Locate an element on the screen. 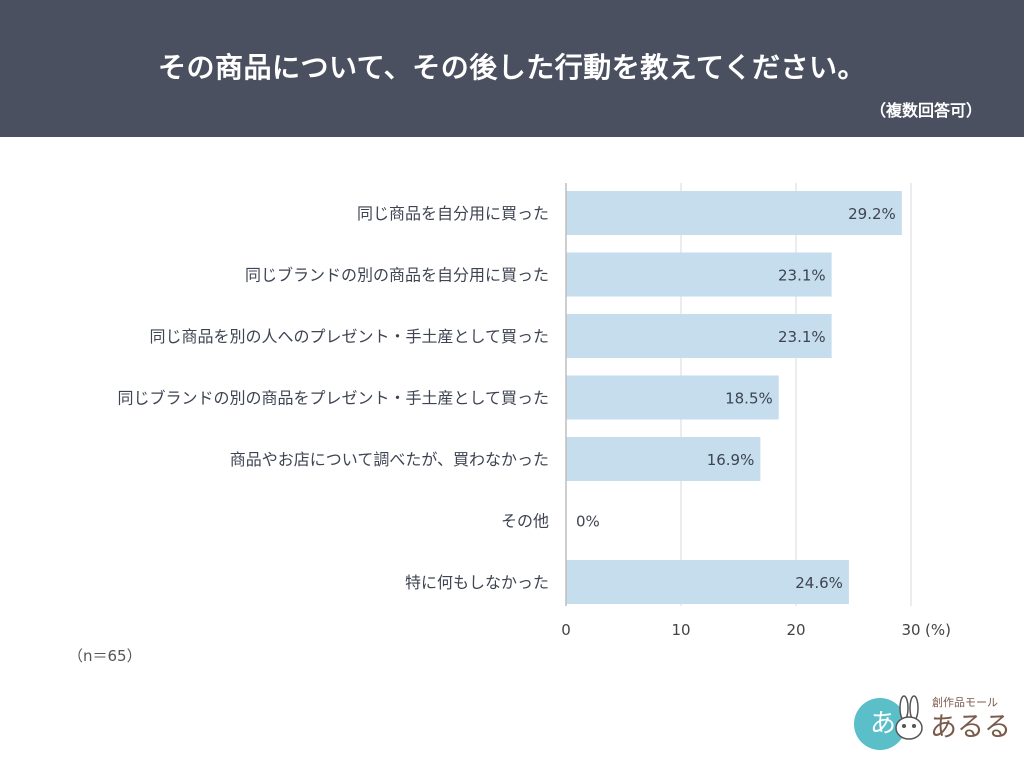 This screenshot has width=1024, height=768. sample-size-note: （n＝65） is located at coordinates (105, 656).